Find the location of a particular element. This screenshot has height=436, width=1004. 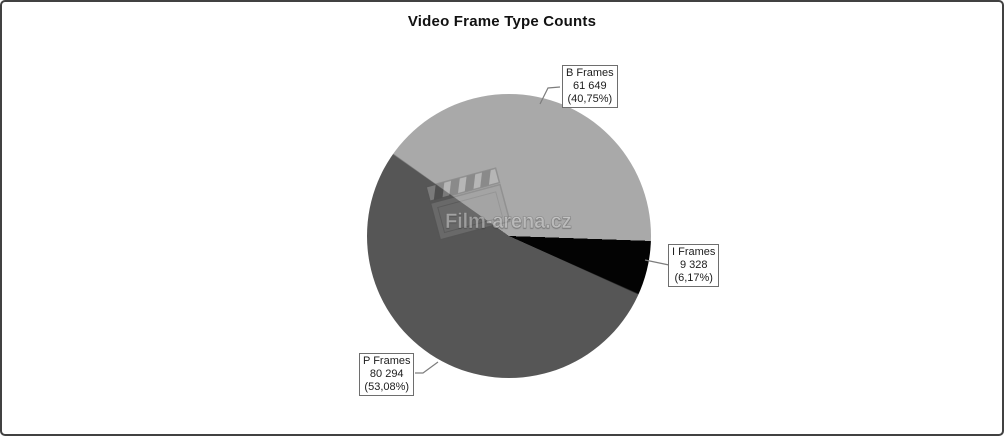

slice-label-b-value: 61 649 is located at coordinates (590, 86).